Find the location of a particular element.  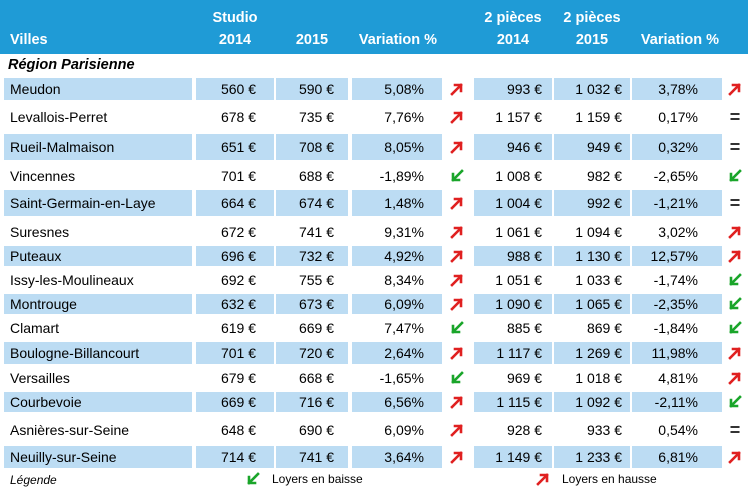

studio-2014: 701 € is located at coordinates (235, 353).